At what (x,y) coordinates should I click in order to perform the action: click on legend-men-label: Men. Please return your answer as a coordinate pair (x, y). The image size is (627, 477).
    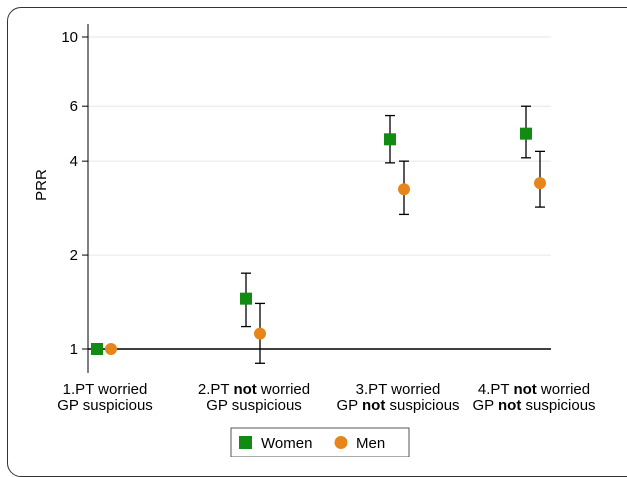
    Looking at the image, I should click on (370, 443).